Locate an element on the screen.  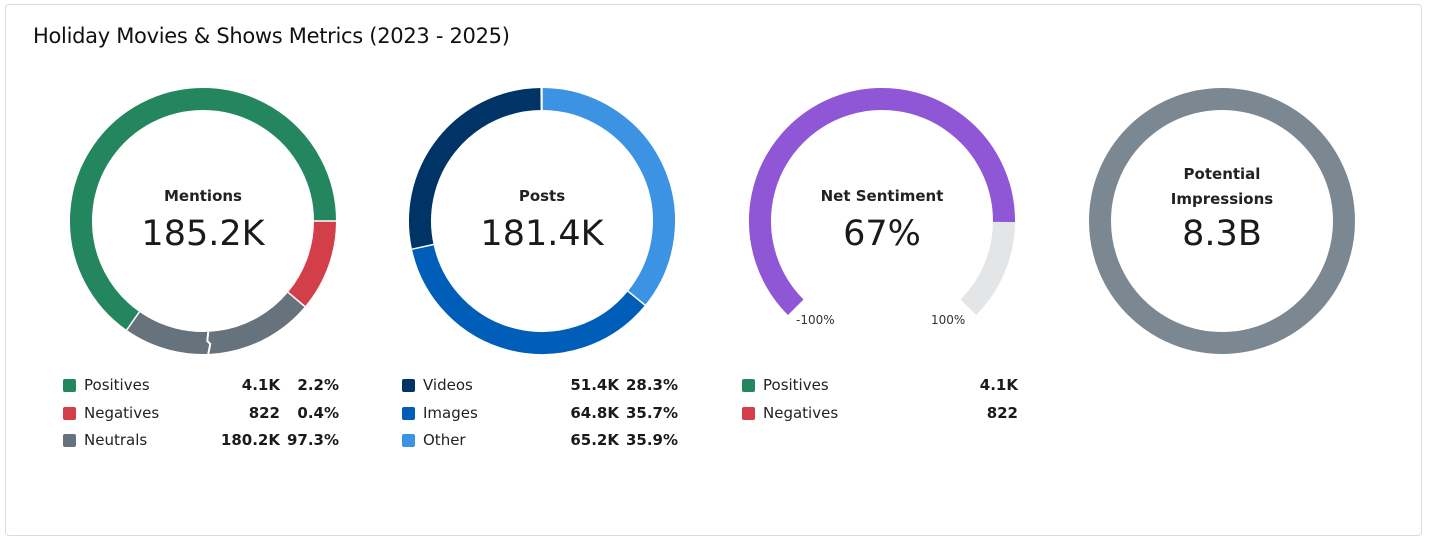
other-swatch is located at coordinates (408, 440).